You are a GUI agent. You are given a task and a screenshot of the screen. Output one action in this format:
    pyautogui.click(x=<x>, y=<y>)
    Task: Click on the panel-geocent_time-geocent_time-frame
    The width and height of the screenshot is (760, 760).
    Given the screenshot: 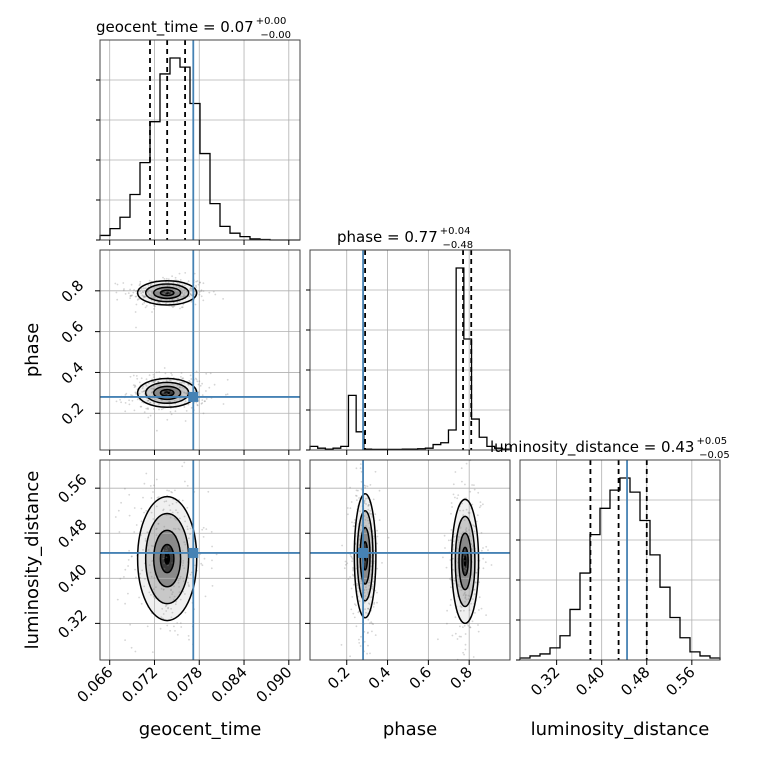 What is the action you would take?
    pyautogui.click(x=200, y=140)
    